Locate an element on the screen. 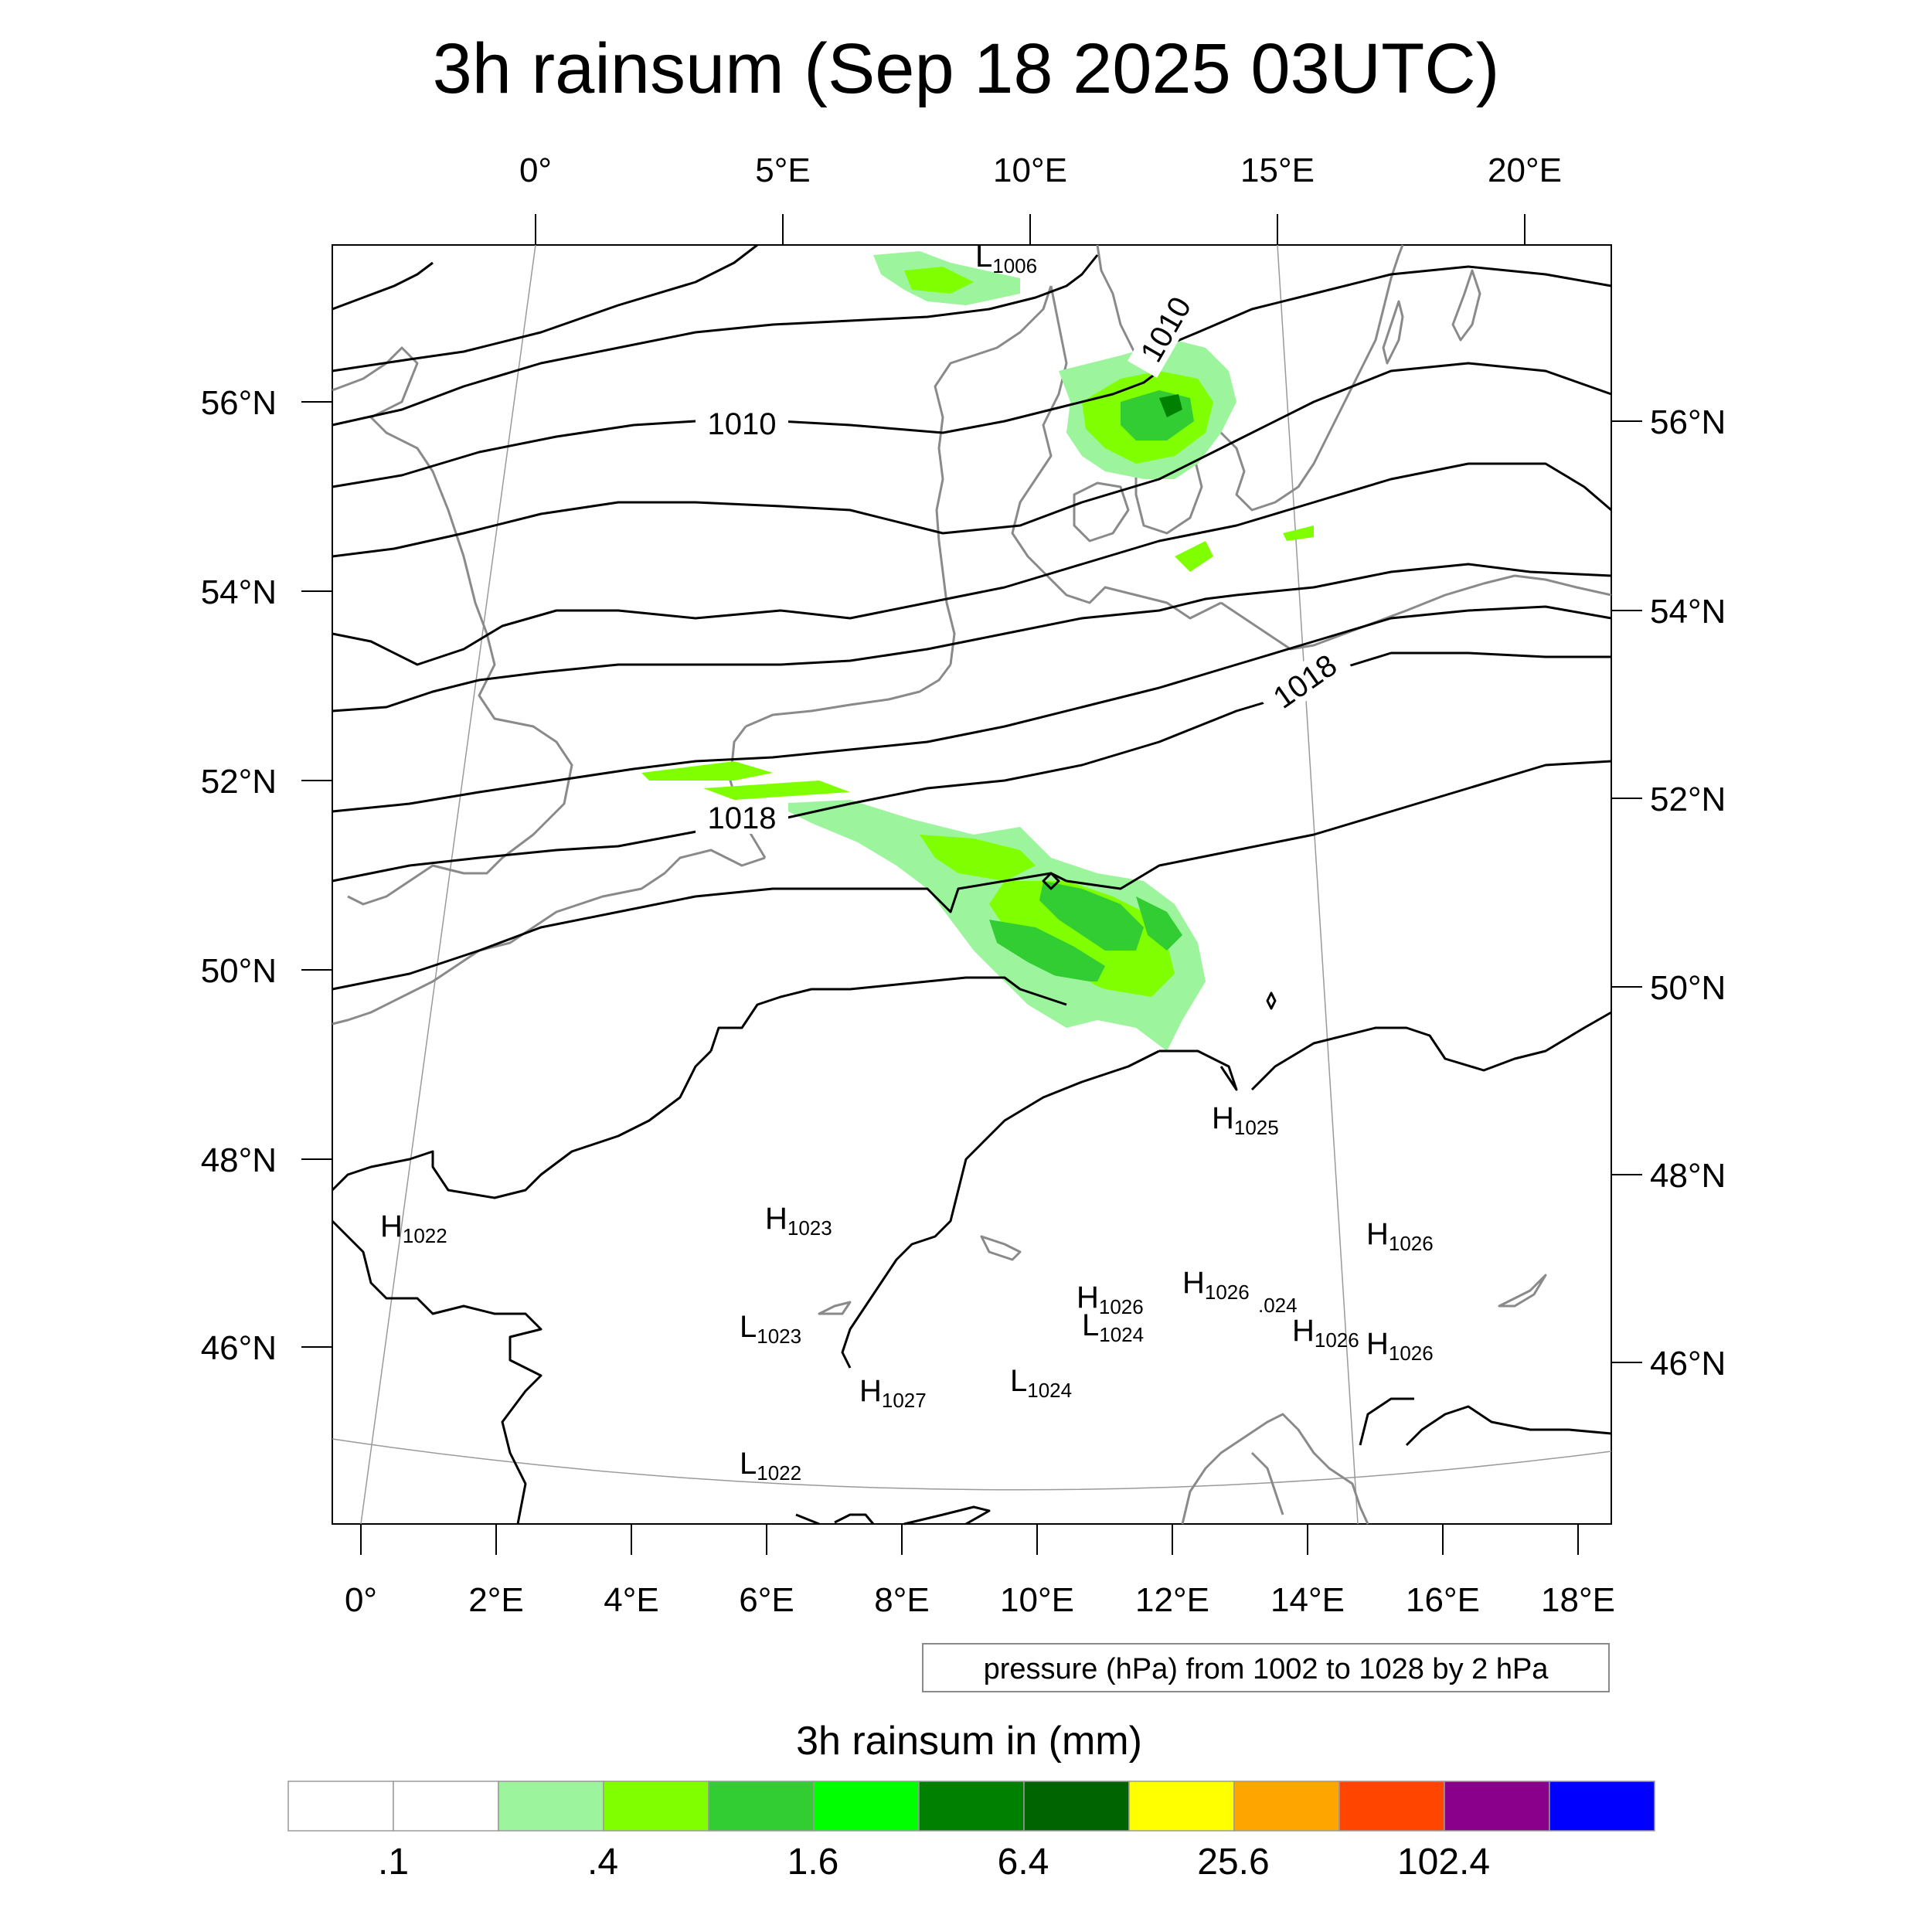  right-lat-label: 52°N is located at coordinates (1688, 800).